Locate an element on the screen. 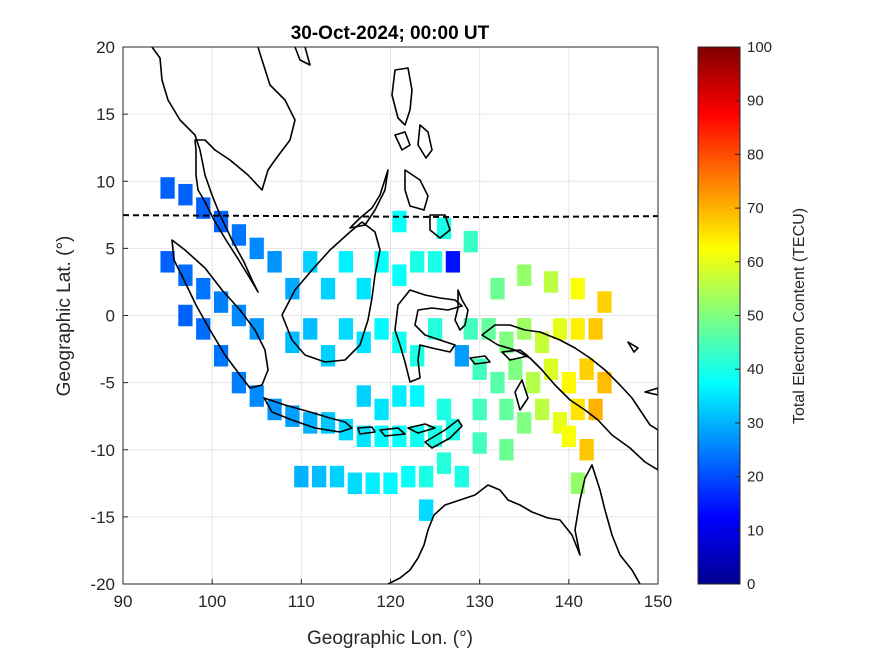 The height and width of the screenshot is (656, 875). colorbar-tick-label: 70 is located at coordinates (755, 208).